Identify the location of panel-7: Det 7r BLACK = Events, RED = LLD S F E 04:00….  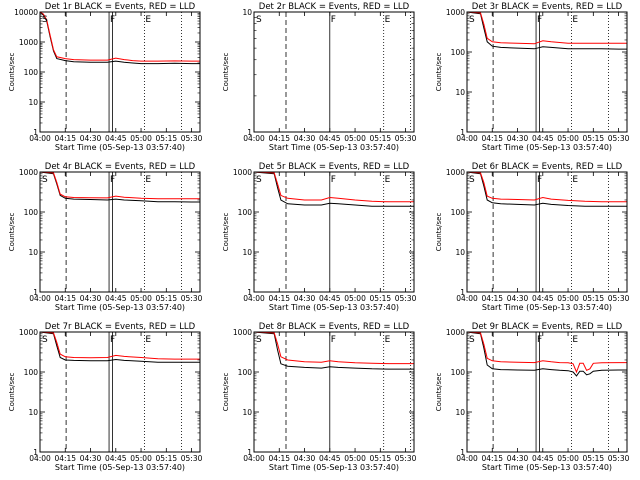
(105, 397).